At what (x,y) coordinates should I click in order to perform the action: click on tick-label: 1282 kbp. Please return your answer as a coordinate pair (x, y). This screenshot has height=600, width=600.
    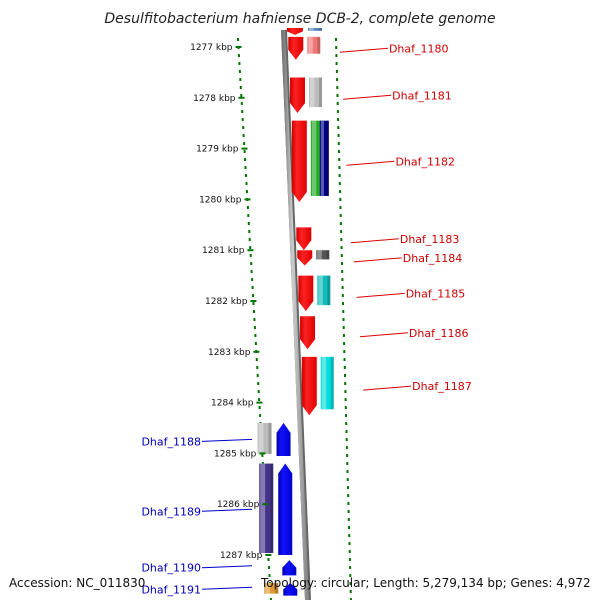
    Looking at the image, I should click on (226, 302).